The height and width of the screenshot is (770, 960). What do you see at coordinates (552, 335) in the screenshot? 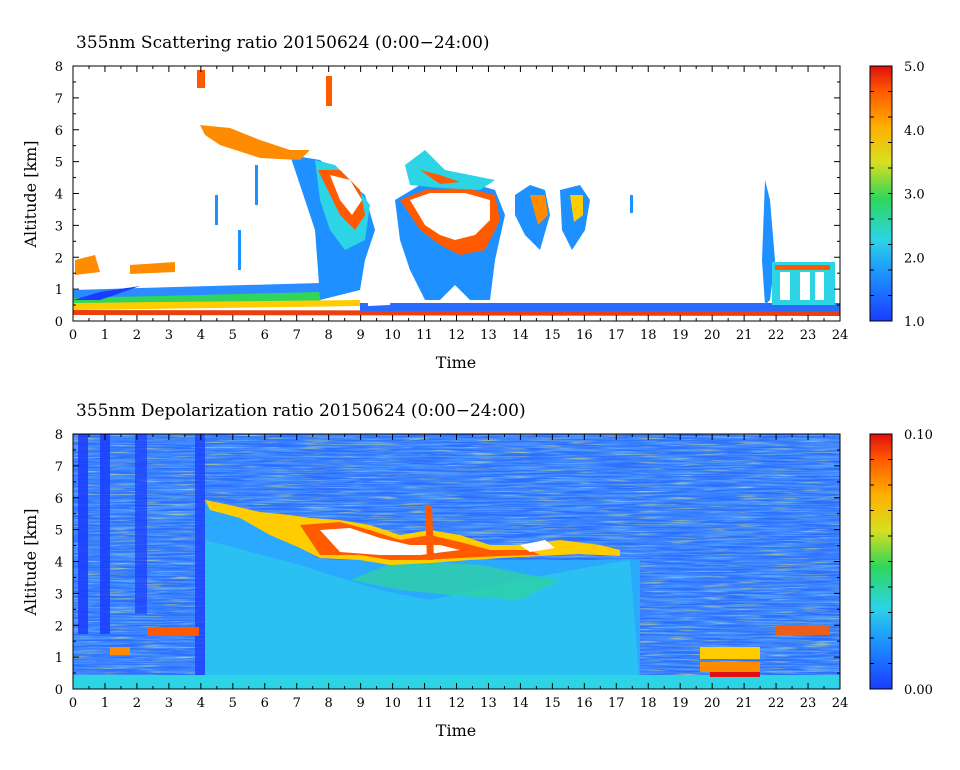
I see `scattering-xtick-label: 15` at bounding box center [552, 335].